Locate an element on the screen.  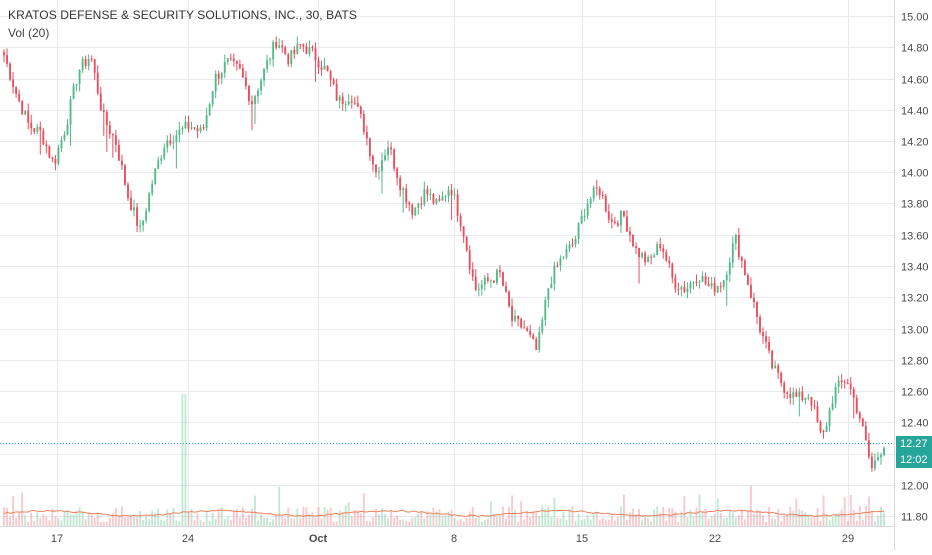
volume-indicator-label: Vol (20) is located at coordinates (29, 33).